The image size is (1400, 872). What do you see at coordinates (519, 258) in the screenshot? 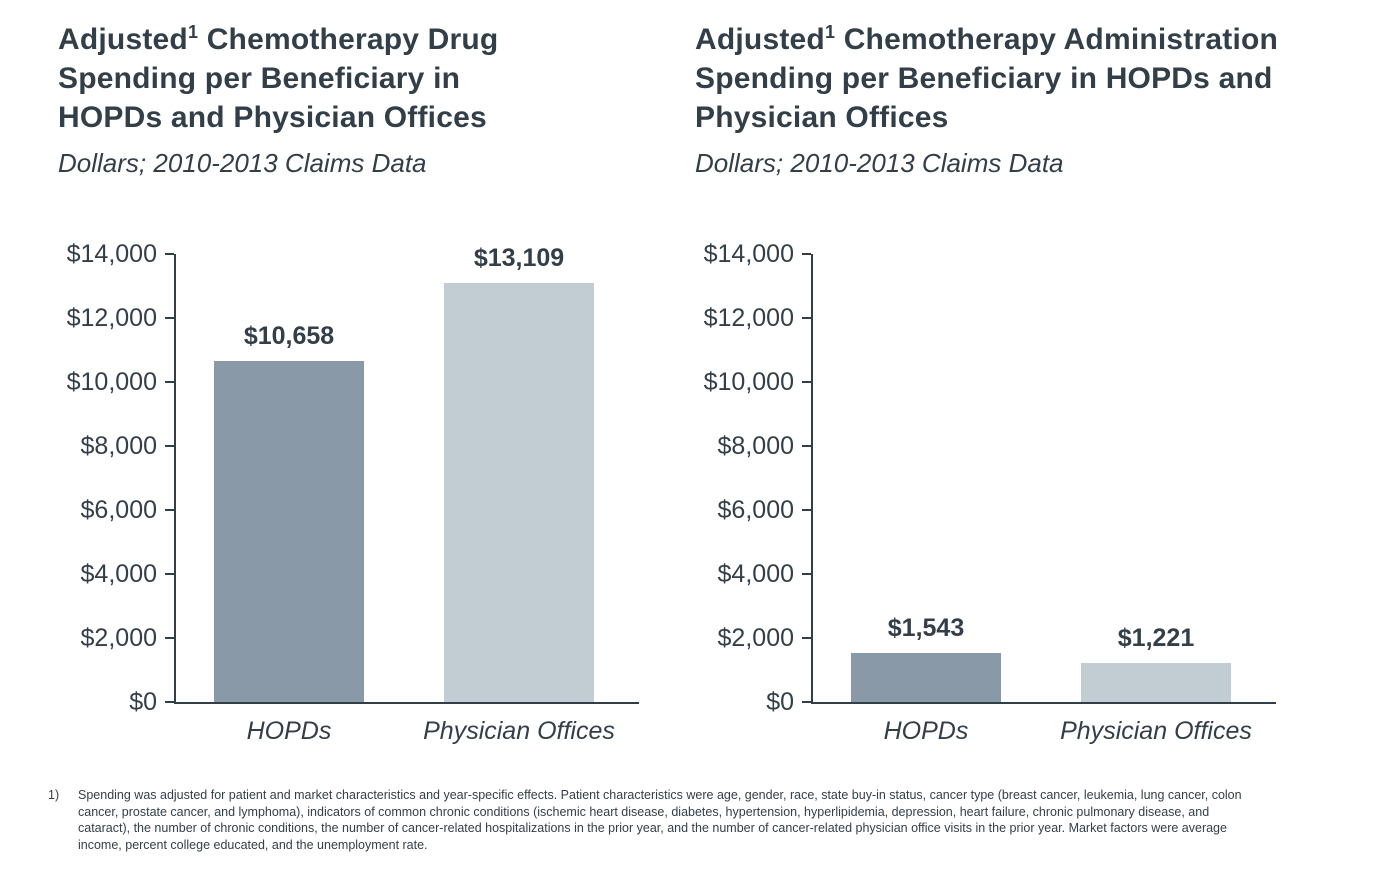
I see `bar-value-label-physician-offices: $13,109` at bounding box center [519, 258].